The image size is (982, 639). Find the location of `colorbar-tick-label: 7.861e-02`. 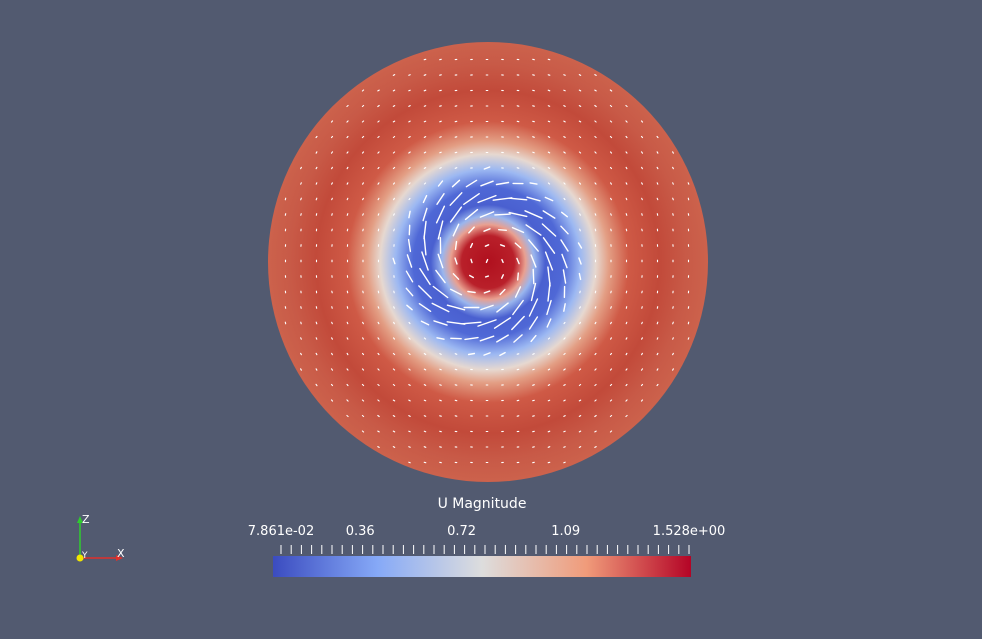

colorbar-tick-label: 7.861e-02 is located at coordinates (281, 531).